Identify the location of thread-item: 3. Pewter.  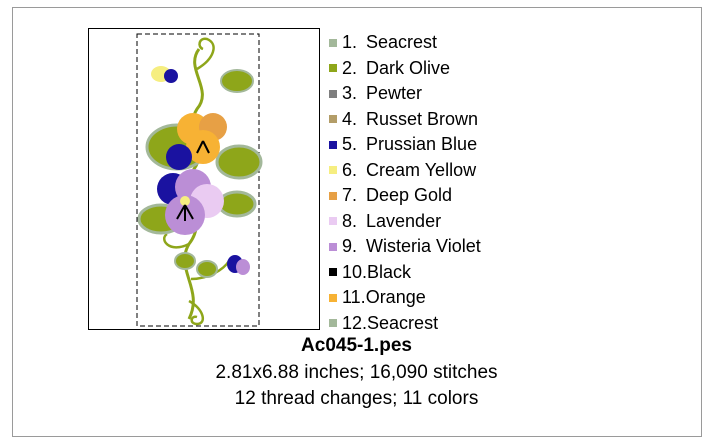
(405, 94).